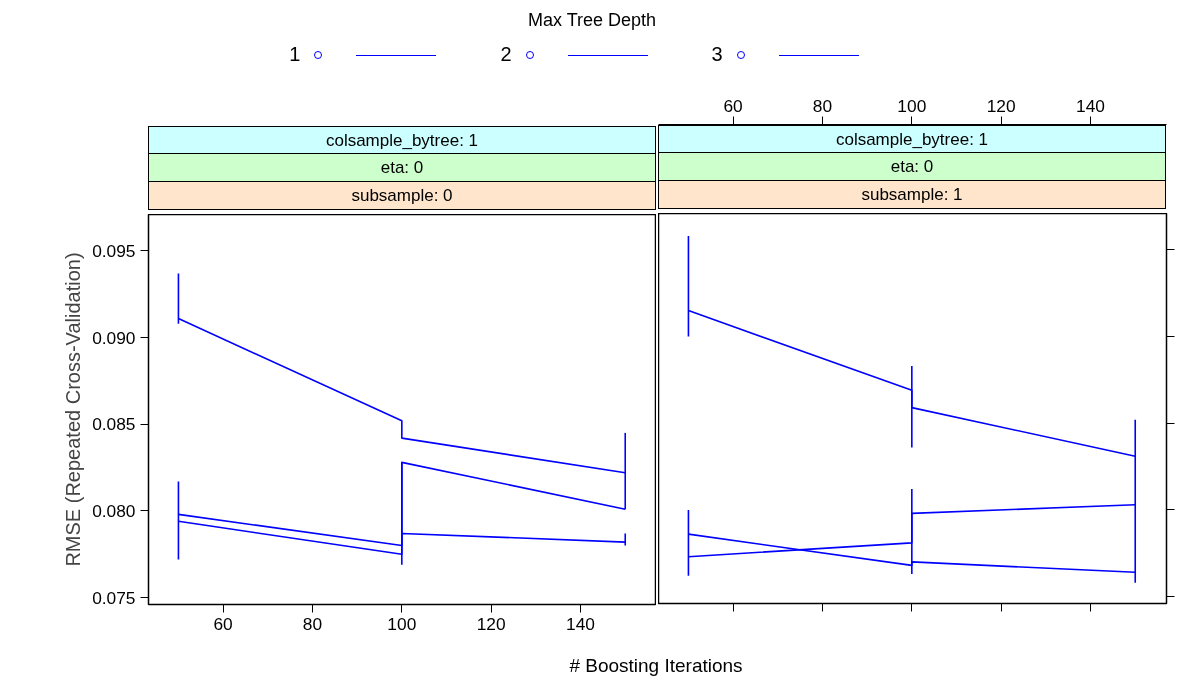 The height and width of the screenshot is (696, 1184). Describe the element at coordinates (506, 53) in the screenshot. I see `legend-label: 2` at that location.